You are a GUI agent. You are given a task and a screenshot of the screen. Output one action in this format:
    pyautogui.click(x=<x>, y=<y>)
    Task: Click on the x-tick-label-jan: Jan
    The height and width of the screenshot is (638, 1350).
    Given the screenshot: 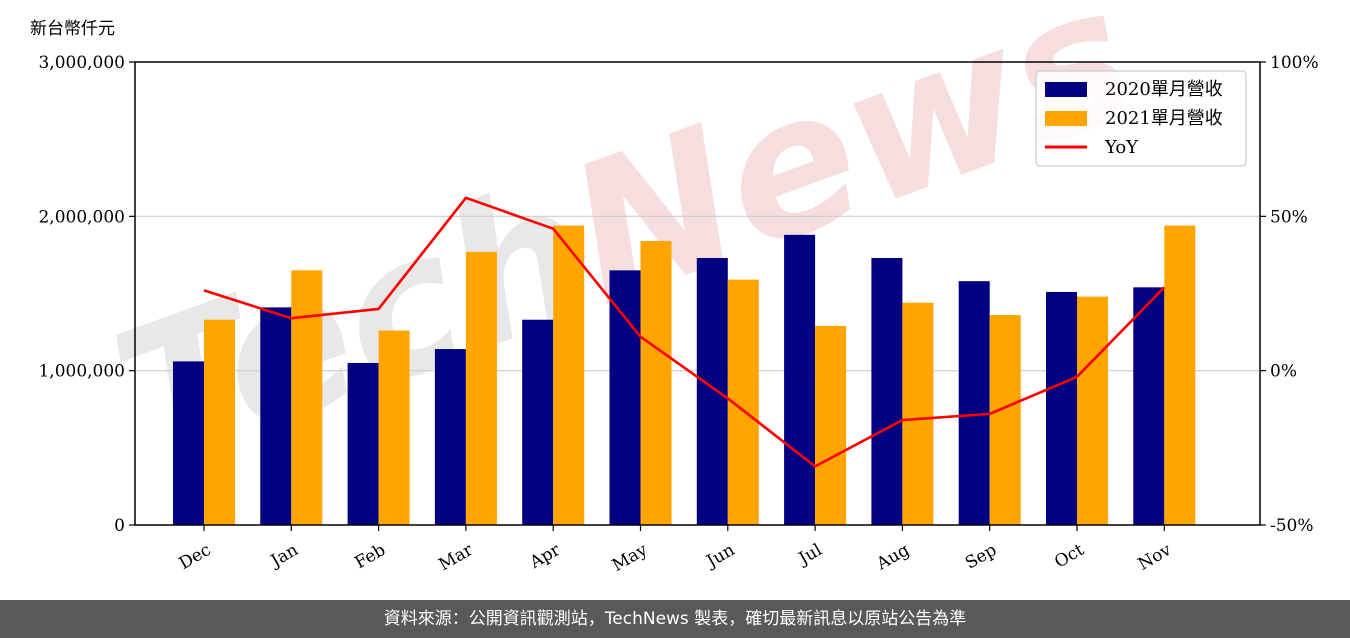 What is the action you would take?
    pyautogui.click(x=284, y=556)
    